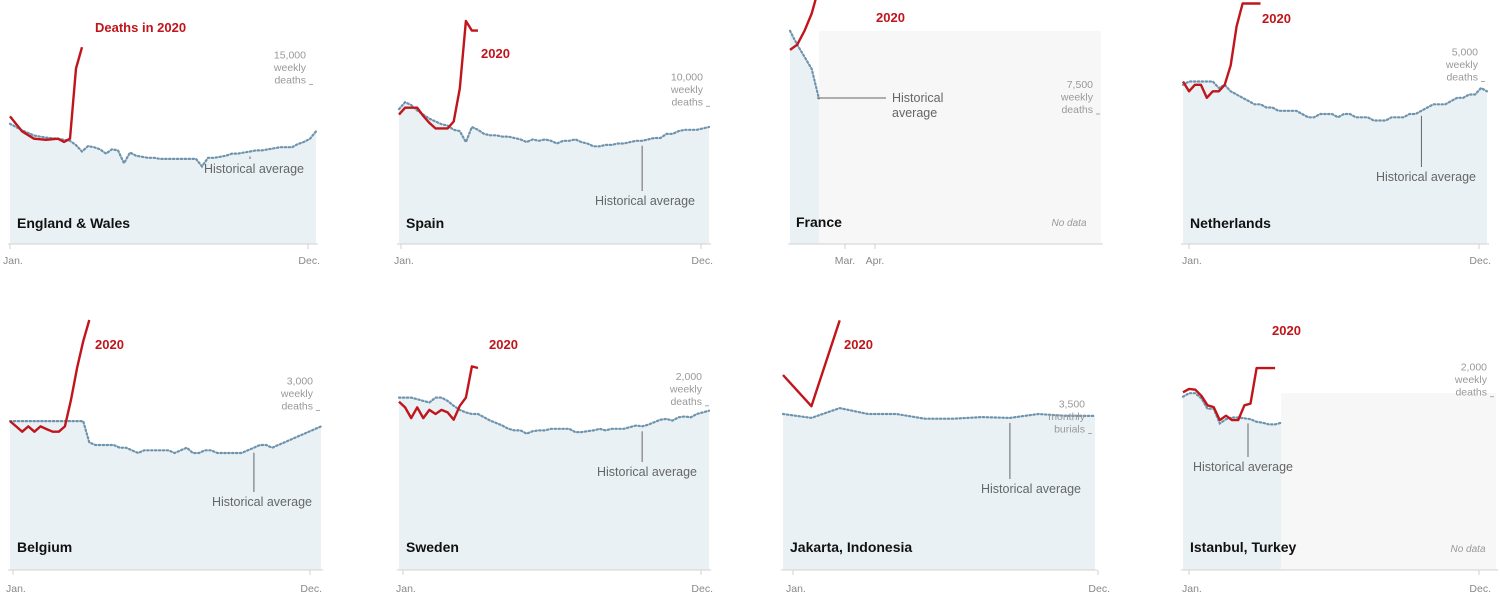 This screenshot has height=599, width=1500. I want to click on y-scale-label: 10,000, so click(687, 77).